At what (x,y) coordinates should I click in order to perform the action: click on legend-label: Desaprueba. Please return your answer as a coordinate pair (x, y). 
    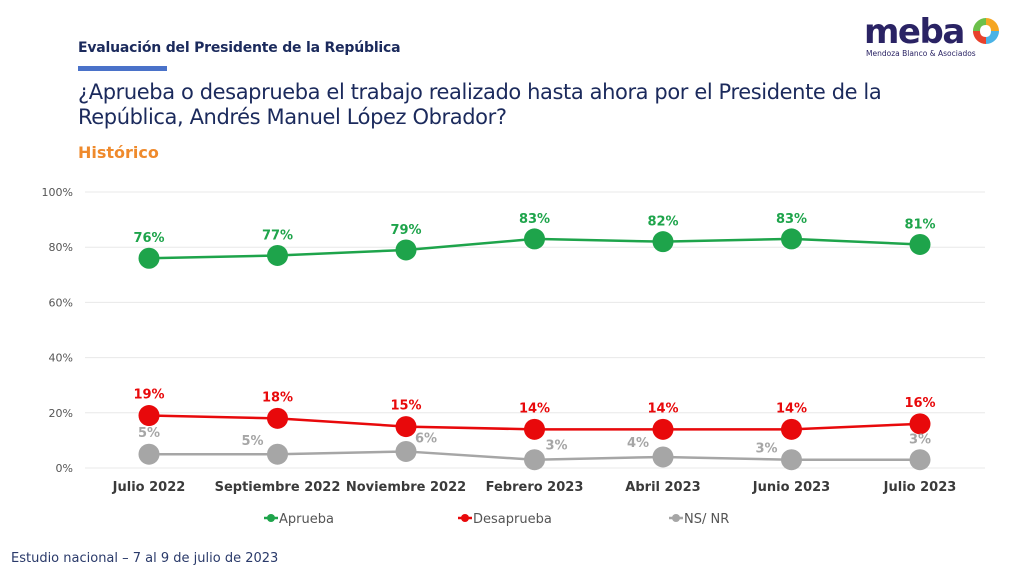
    Looking at the image, I should click on (512, 519).